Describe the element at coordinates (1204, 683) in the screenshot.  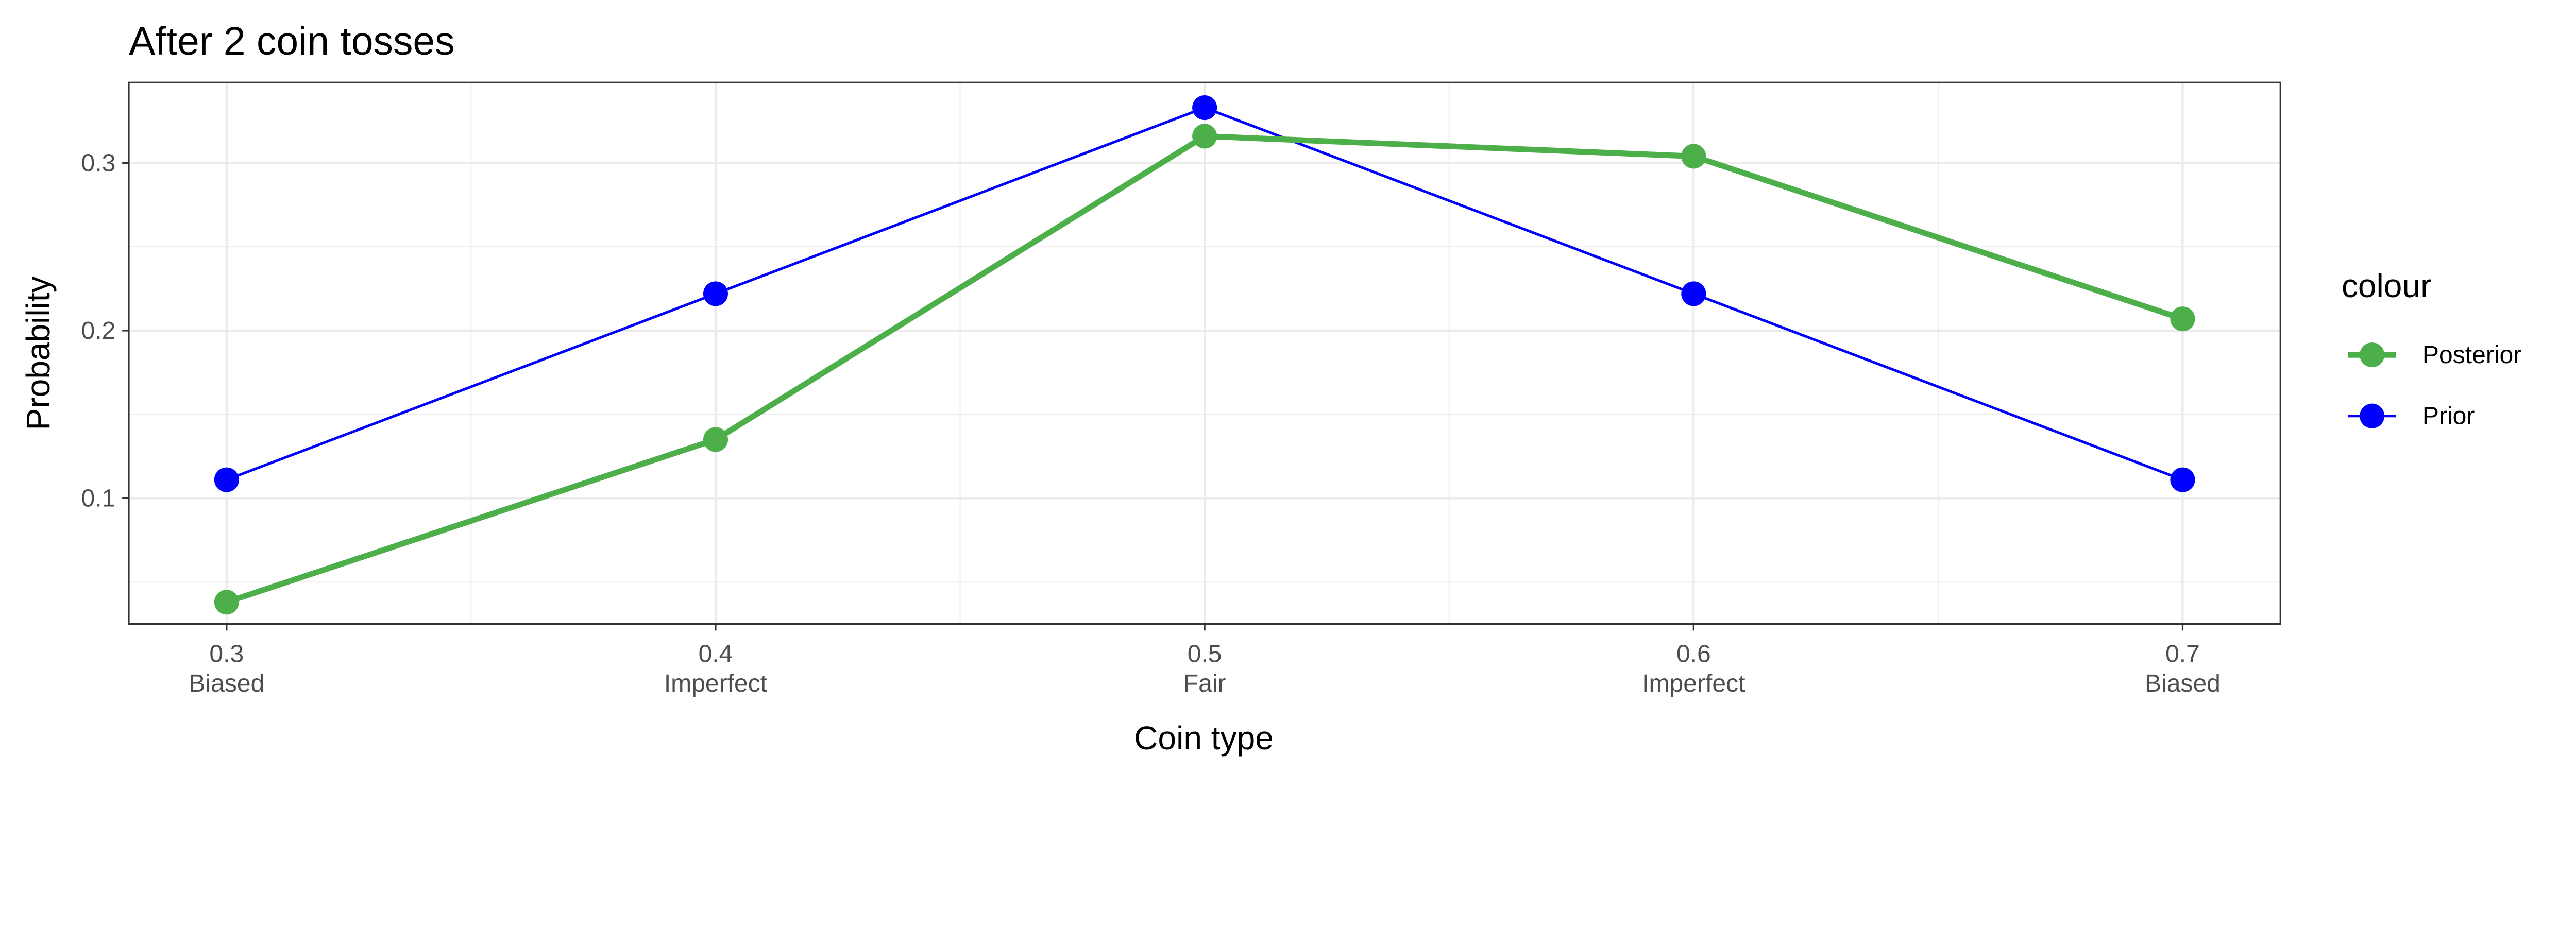
I see `x-tick-sublabel: Fair` at that location.